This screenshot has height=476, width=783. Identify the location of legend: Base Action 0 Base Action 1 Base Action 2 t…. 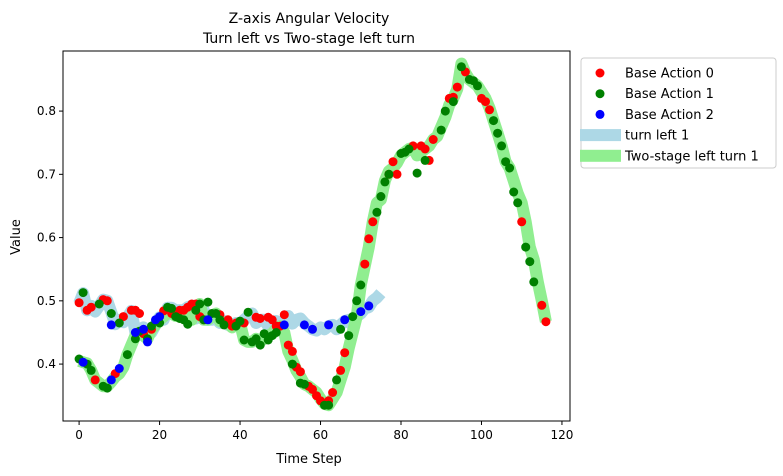
(678, 113).